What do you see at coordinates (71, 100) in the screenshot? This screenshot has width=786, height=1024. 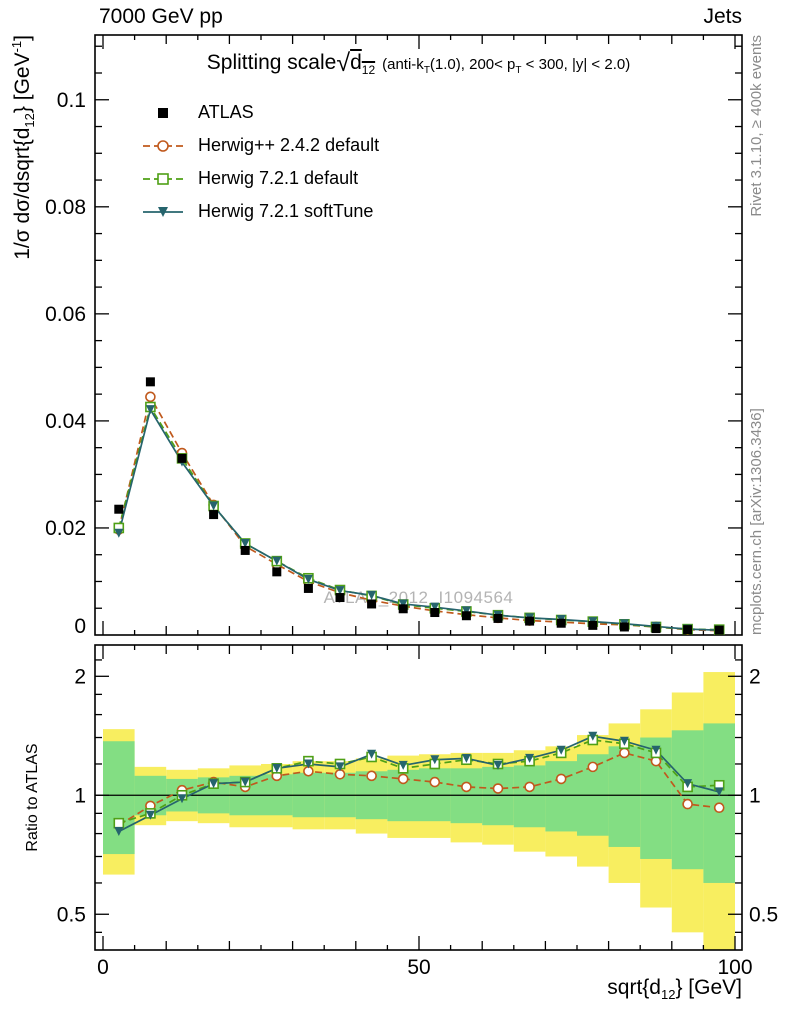 I see `svg-text: 0.1` at bounding box center [71, 100].